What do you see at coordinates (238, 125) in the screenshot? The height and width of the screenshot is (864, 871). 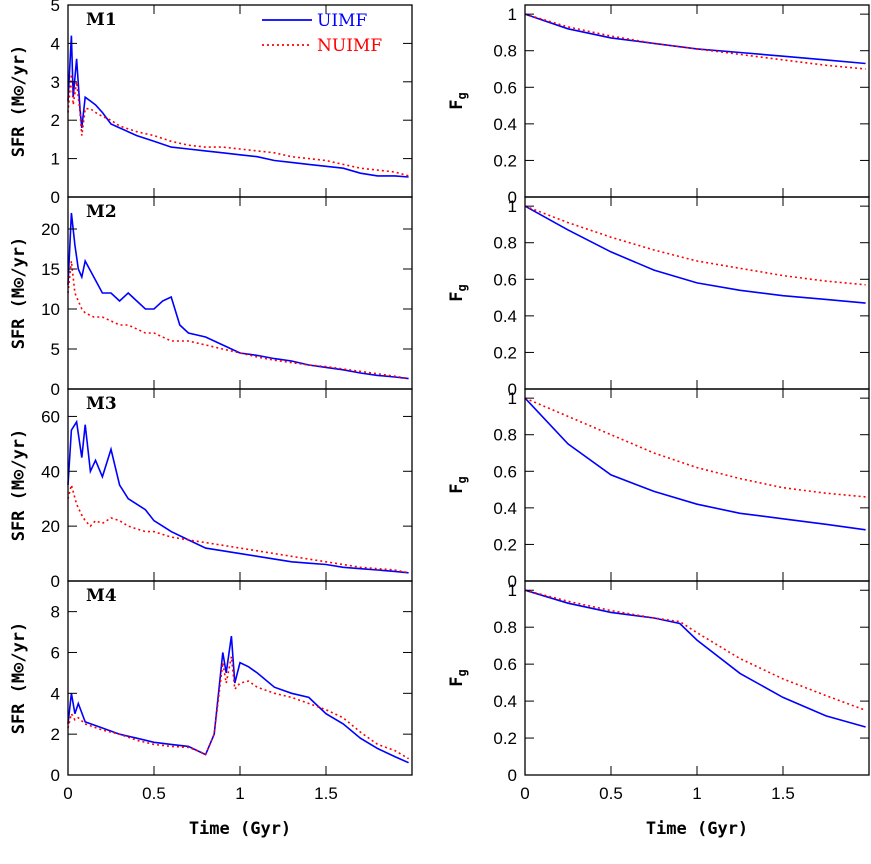 I see `series-nuimf-m1-left` at bounding box center [238, 125].